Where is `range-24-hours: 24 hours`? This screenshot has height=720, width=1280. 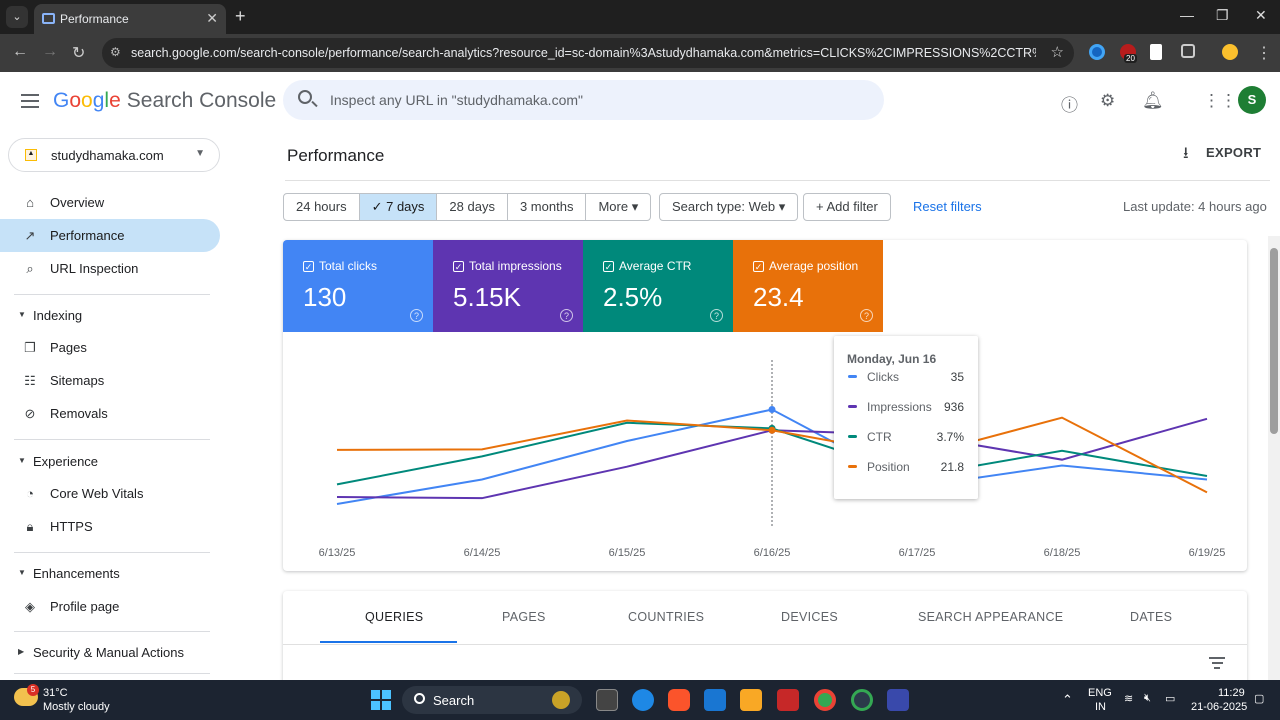 range-24-hours: 24 hours is located at coordinates (322, 207).